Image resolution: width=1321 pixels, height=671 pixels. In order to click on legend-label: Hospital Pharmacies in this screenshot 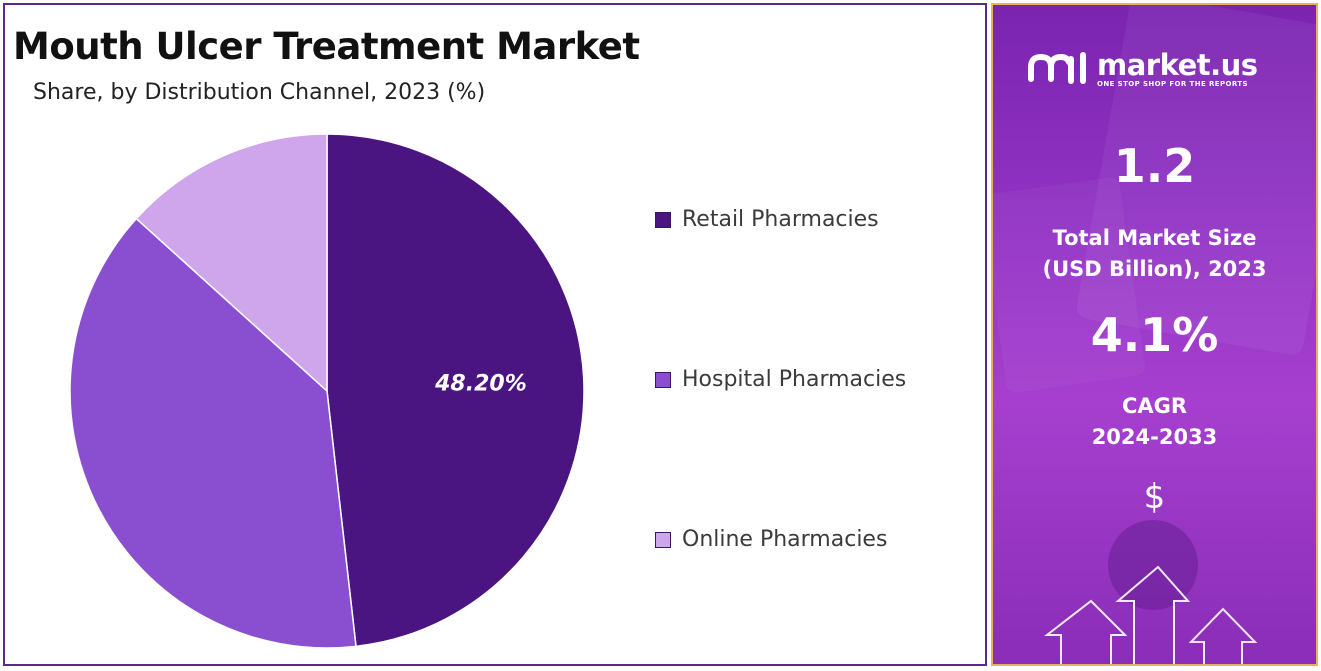, I will do `click(794, 379)`.